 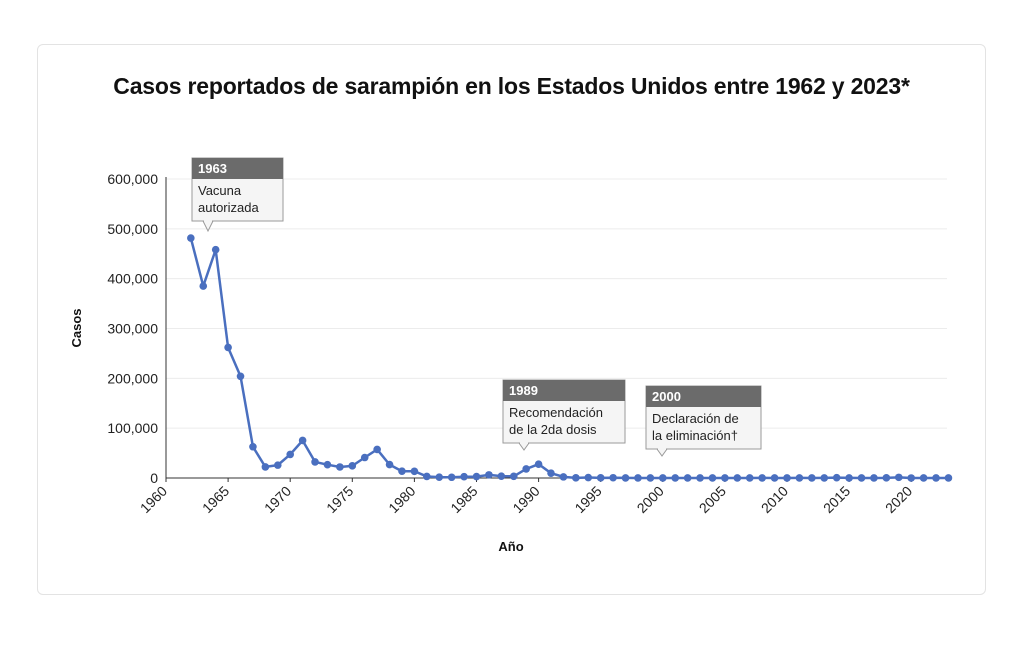 I want to click on x-axis-label: Año, so click(x=510, y=546).